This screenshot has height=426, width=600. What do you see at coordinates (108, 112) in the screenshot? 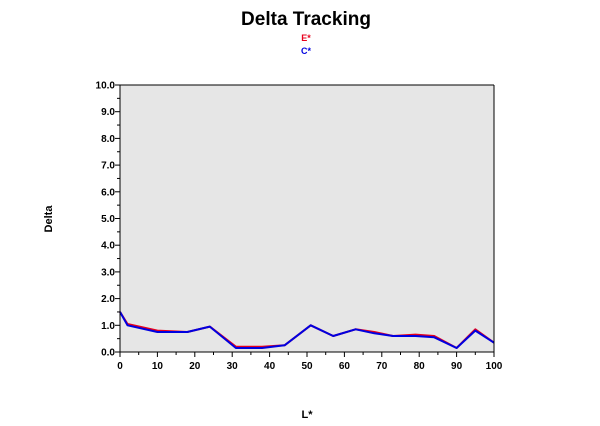
I see `y-tick-label: 9.0` at bounding box center [108, 112].